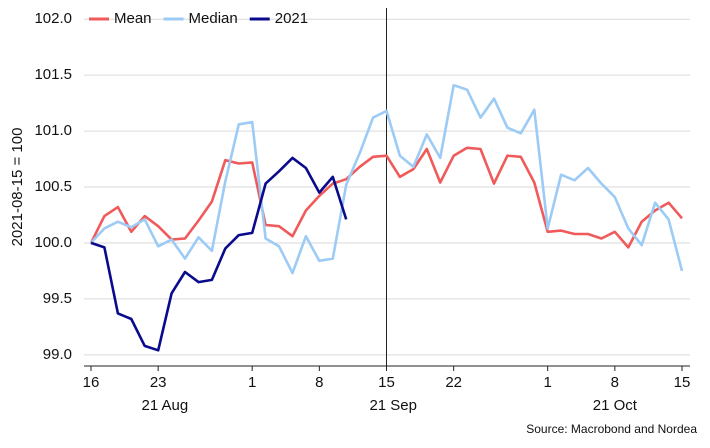 The image size is (710, 448). What do you see at coordinates (53, 130) in the screenshot?
I see `y-tick-label: 101.0` at bounding box center [53, 130].